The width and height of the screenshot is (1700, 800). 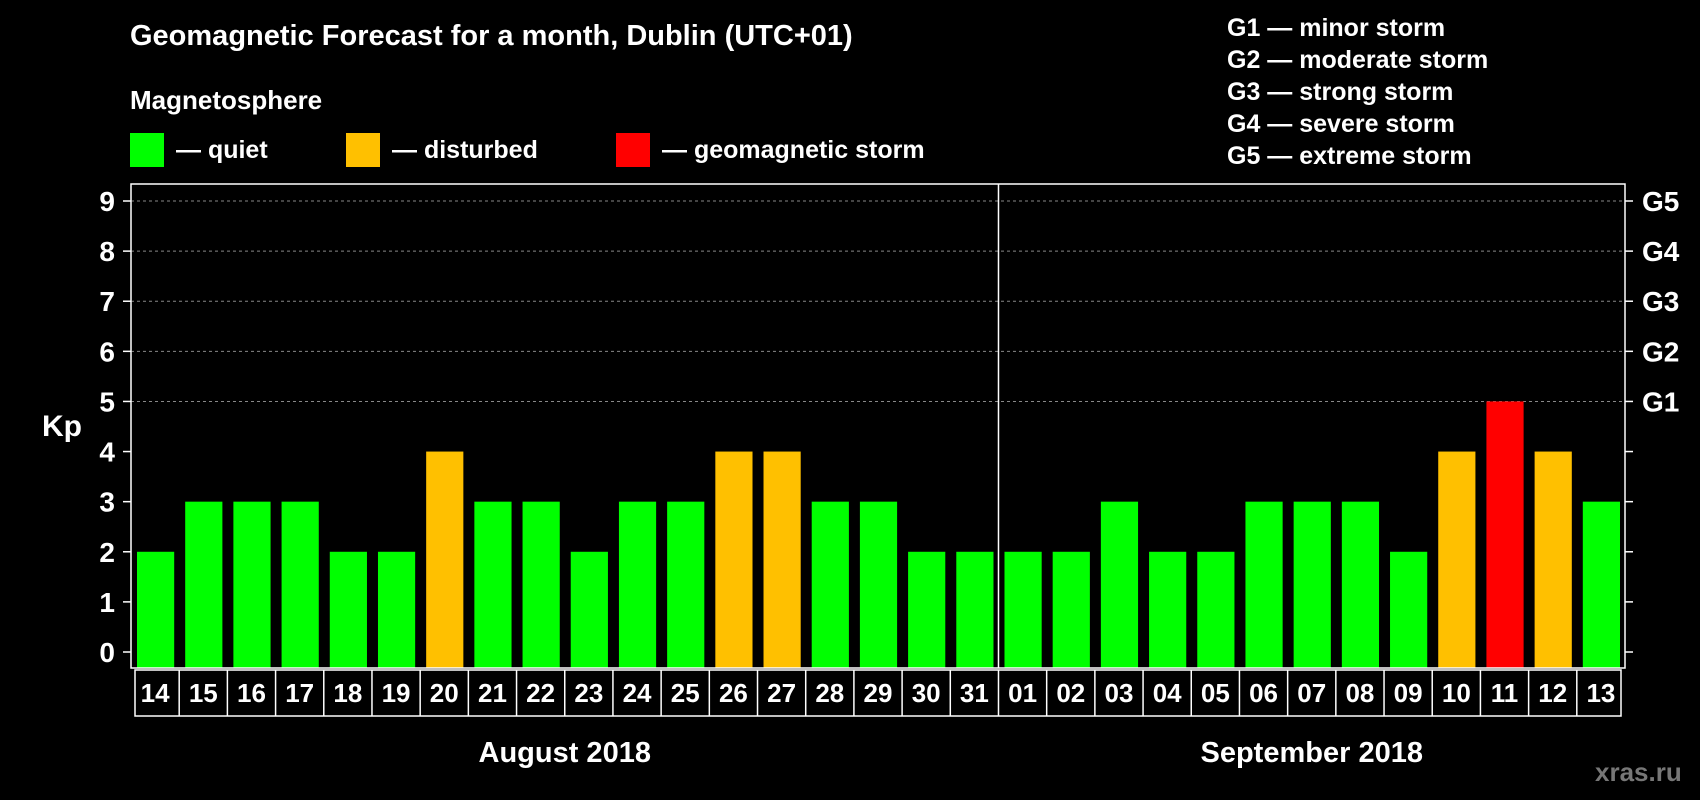 I want to click on x-tick-label-12: 12, so click(x=1552, y=693).